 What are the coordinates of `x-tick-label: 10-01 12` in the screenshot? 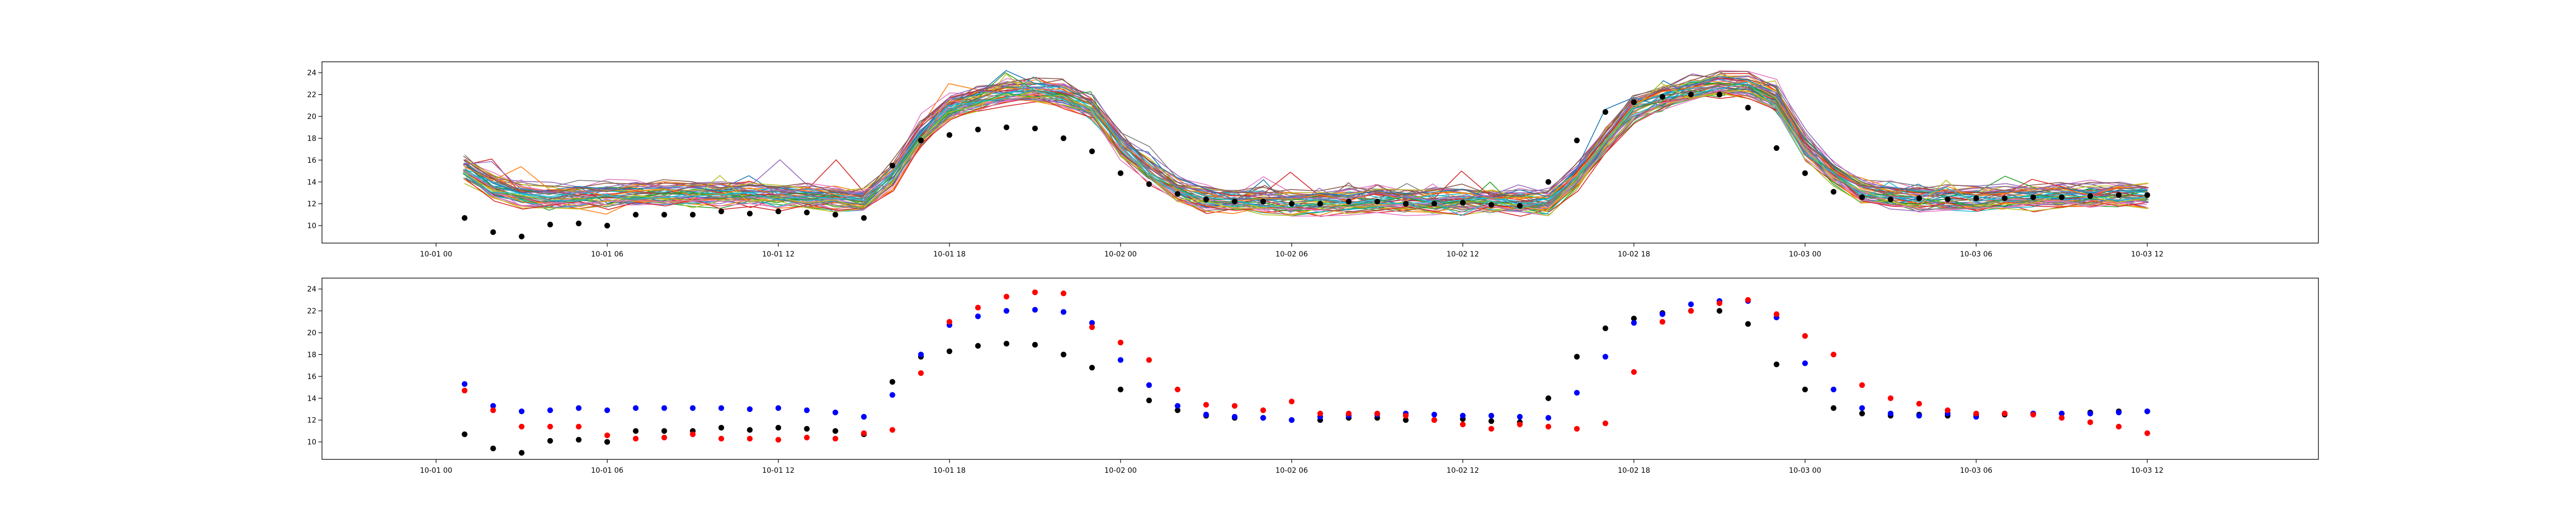 It's located at (778, 254).